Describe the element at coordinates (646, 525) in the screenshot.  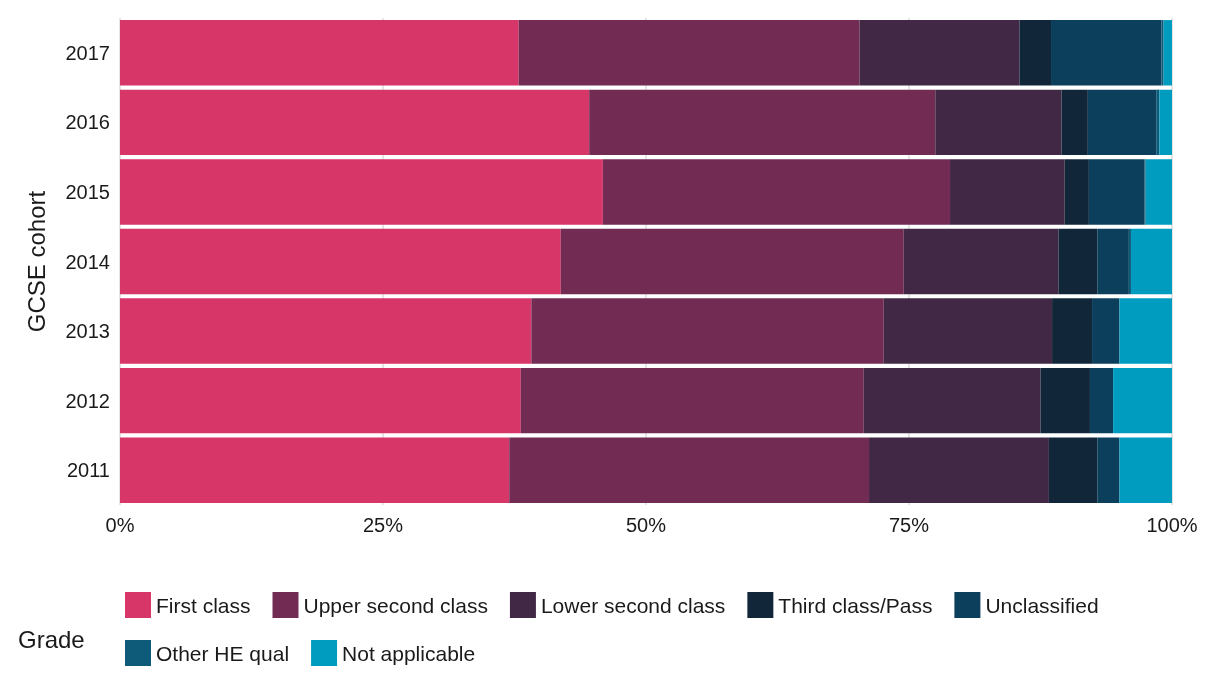
I see `x-tick-label: 50%` at that location.